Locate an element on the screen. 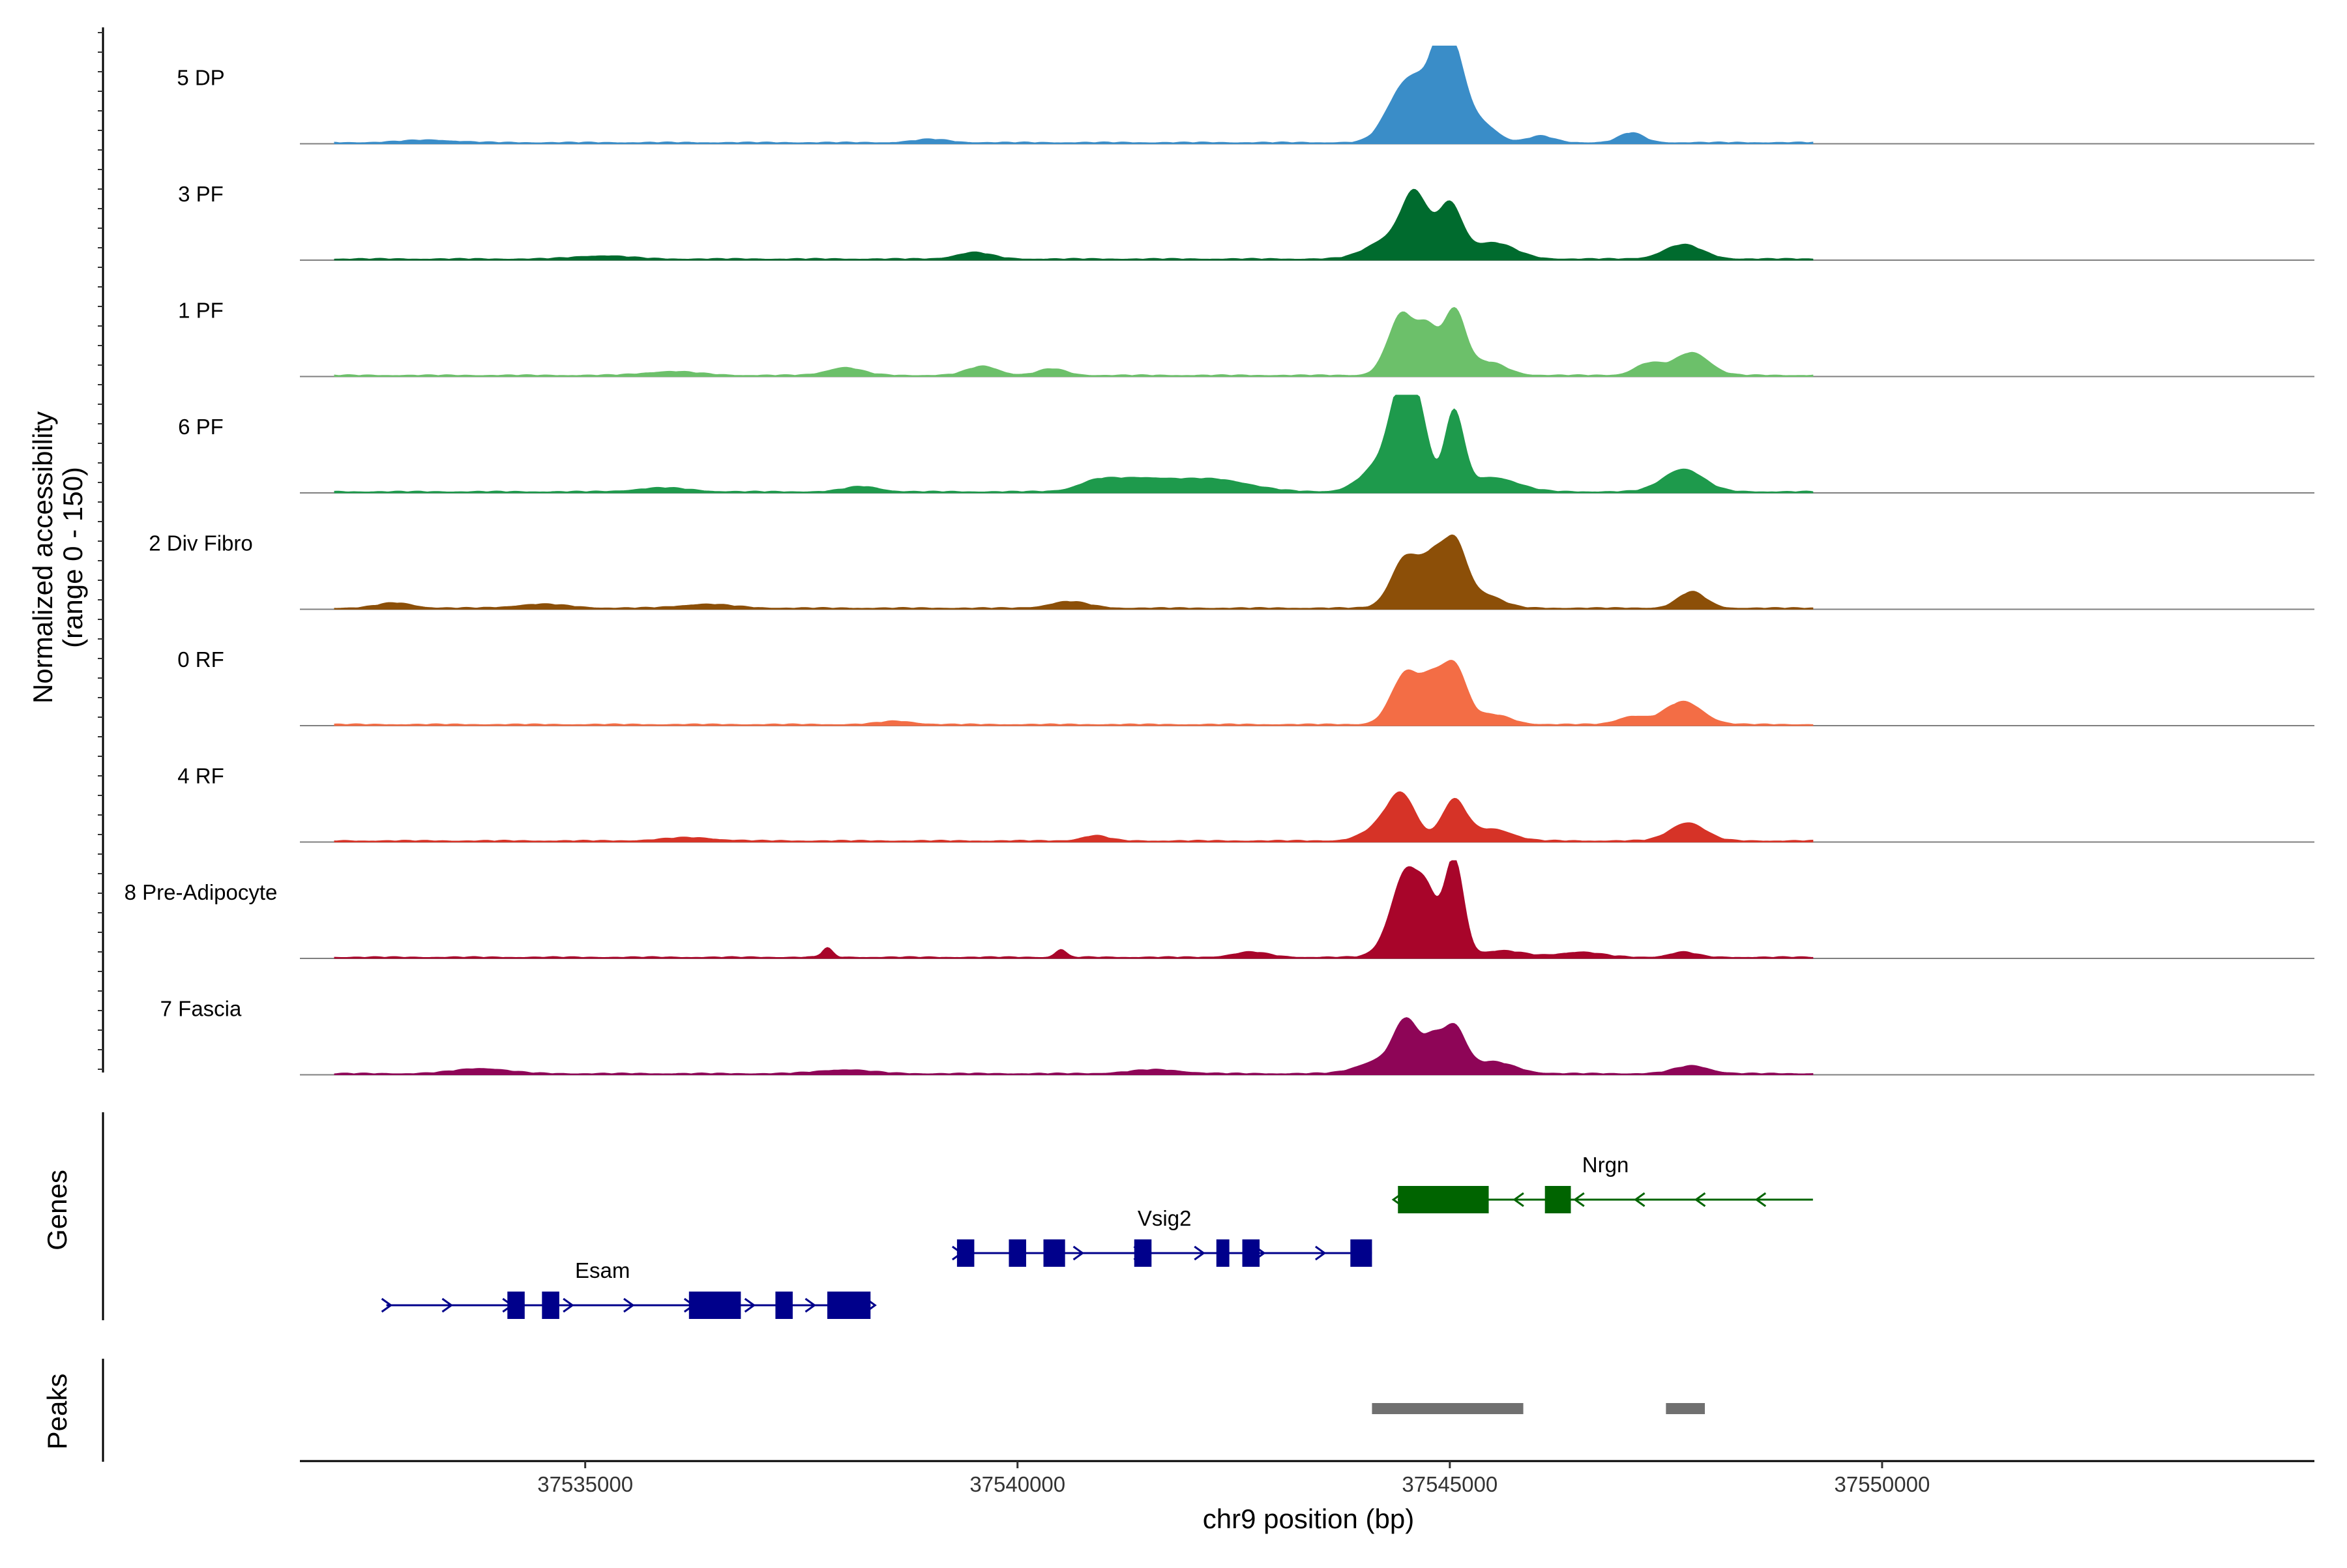  track-label: 7 Fascia is located at coordinates (201, 1009).